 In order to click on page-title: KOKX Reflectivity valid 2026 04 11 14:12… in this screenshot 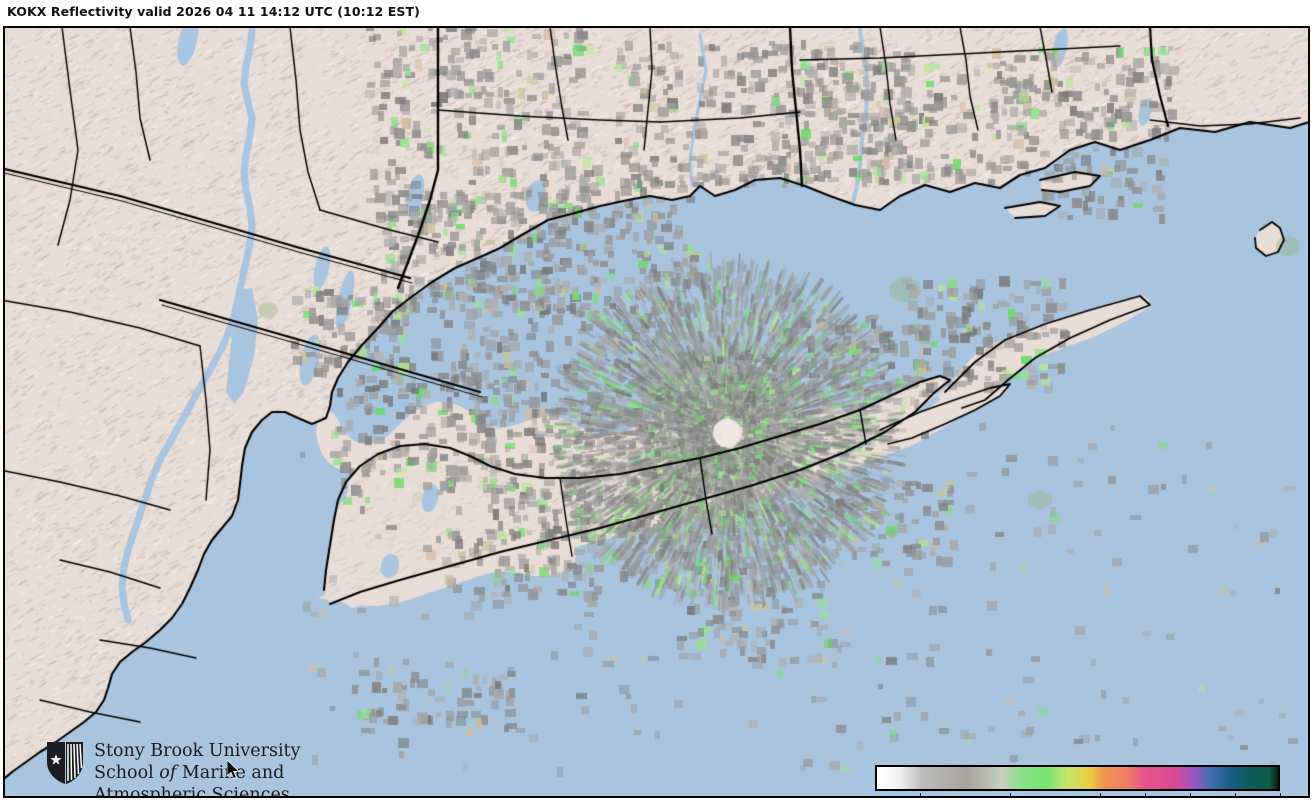, I will do `click(213, 11)`.